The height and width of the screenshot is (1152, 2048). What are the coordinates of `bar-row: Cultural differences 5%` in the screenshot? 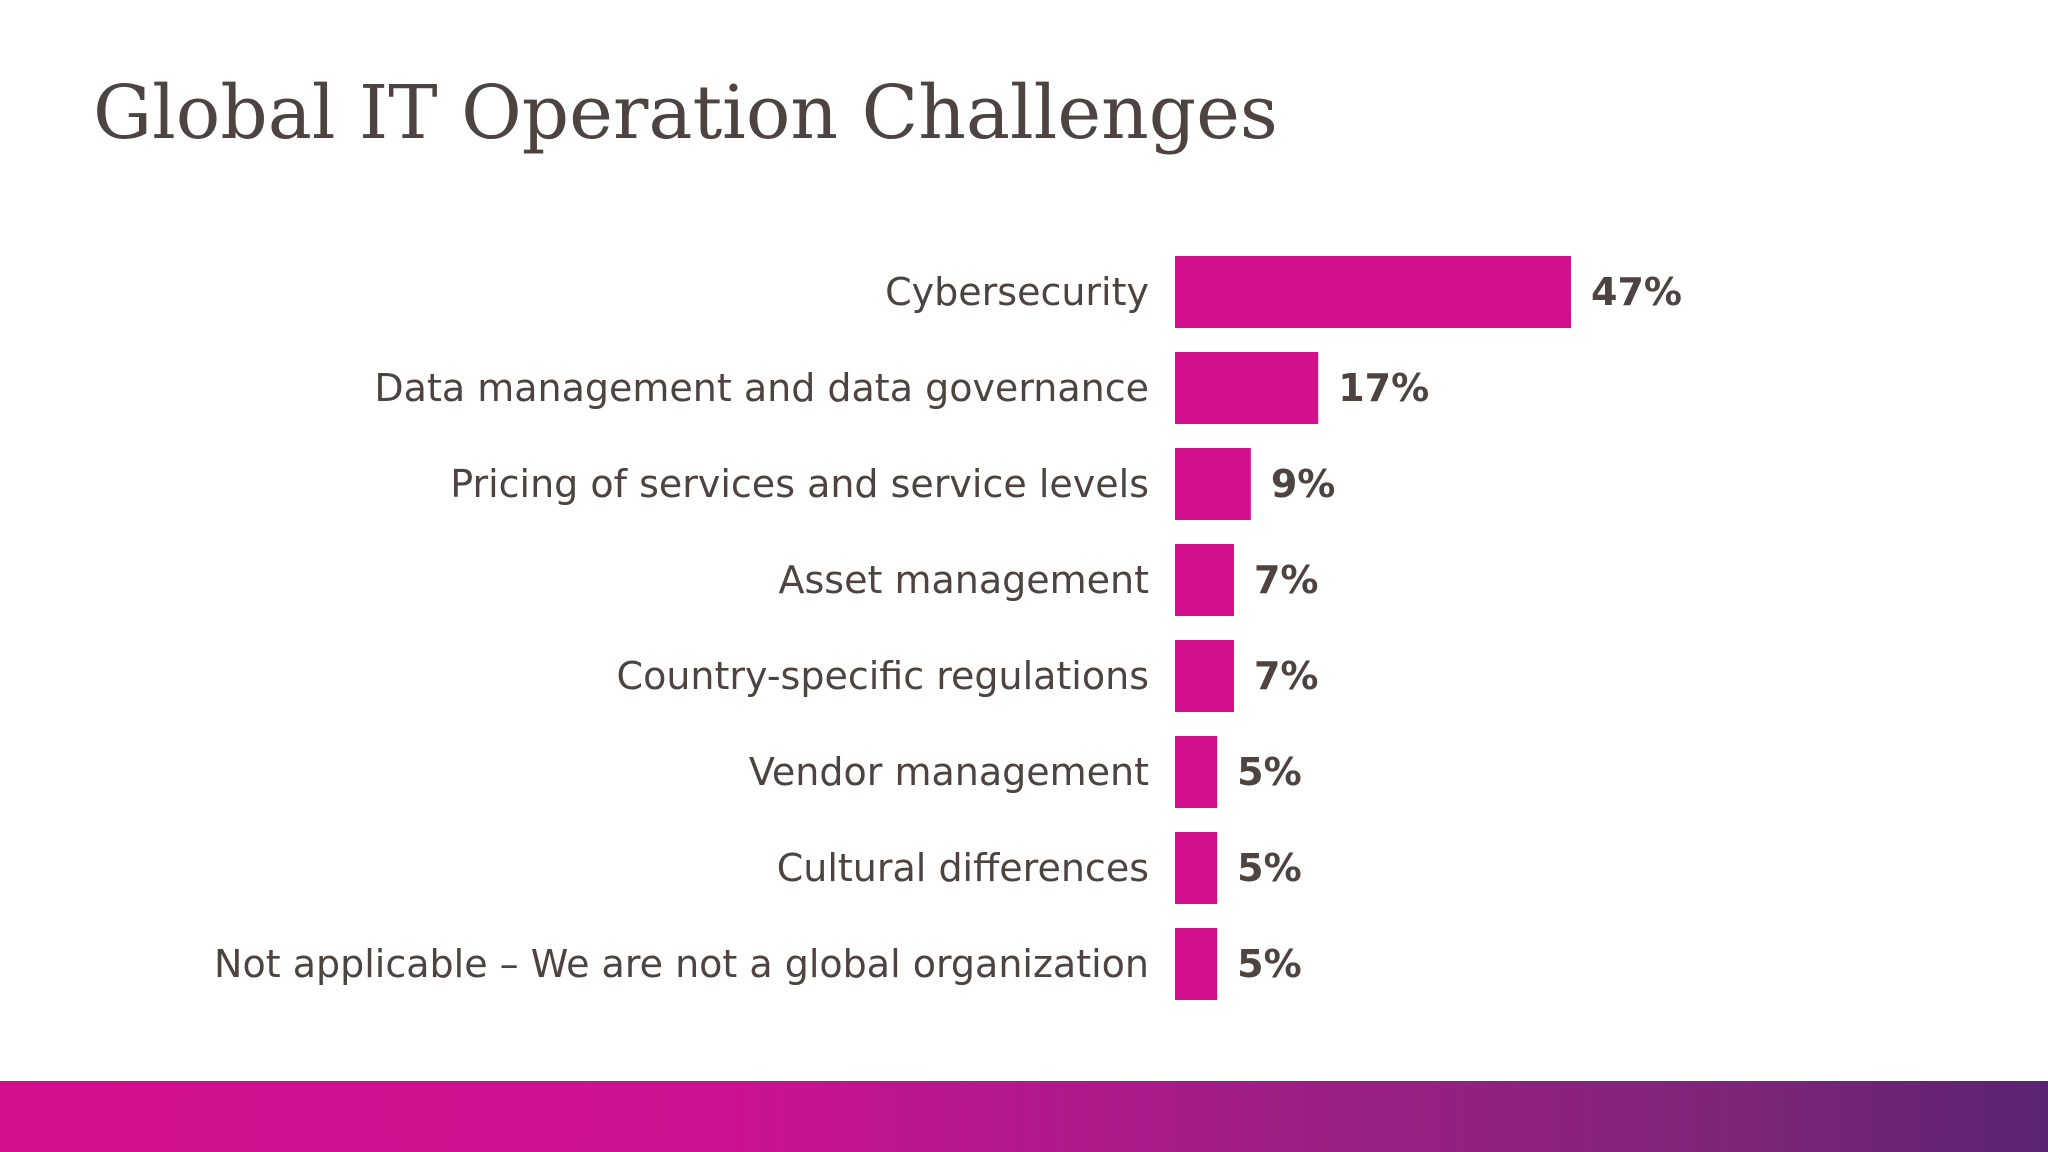 It's located at (1039, 868).